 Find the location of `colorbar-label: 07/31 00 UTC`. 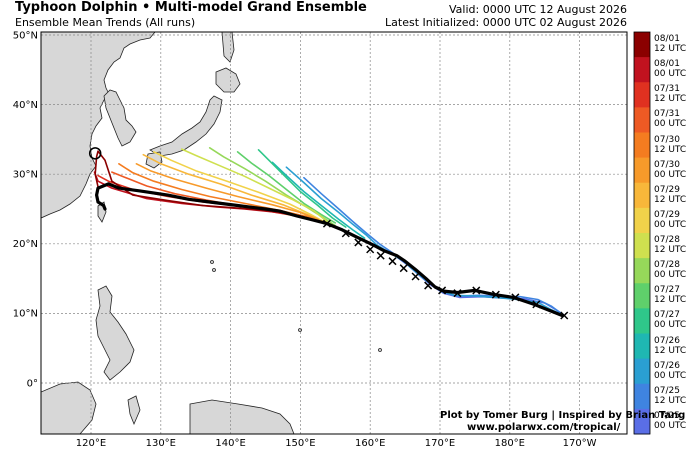

colorbar-label: 07/31 00 UTC is located at coordinates (676, 119).